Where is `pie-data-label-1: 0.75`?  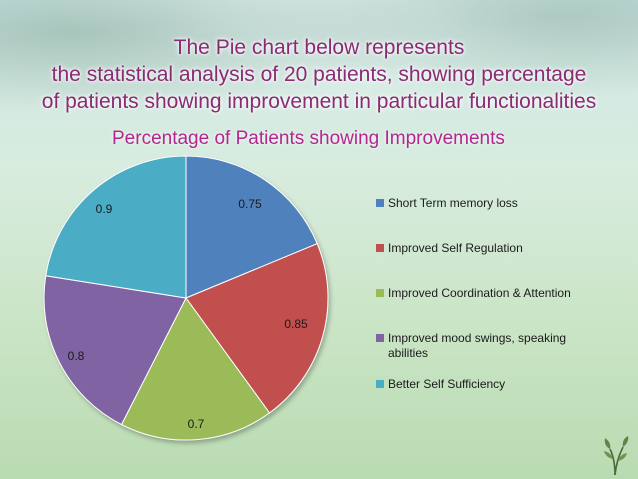 pie-data-label-1: 0.75 is located at coordinates (250, 204).